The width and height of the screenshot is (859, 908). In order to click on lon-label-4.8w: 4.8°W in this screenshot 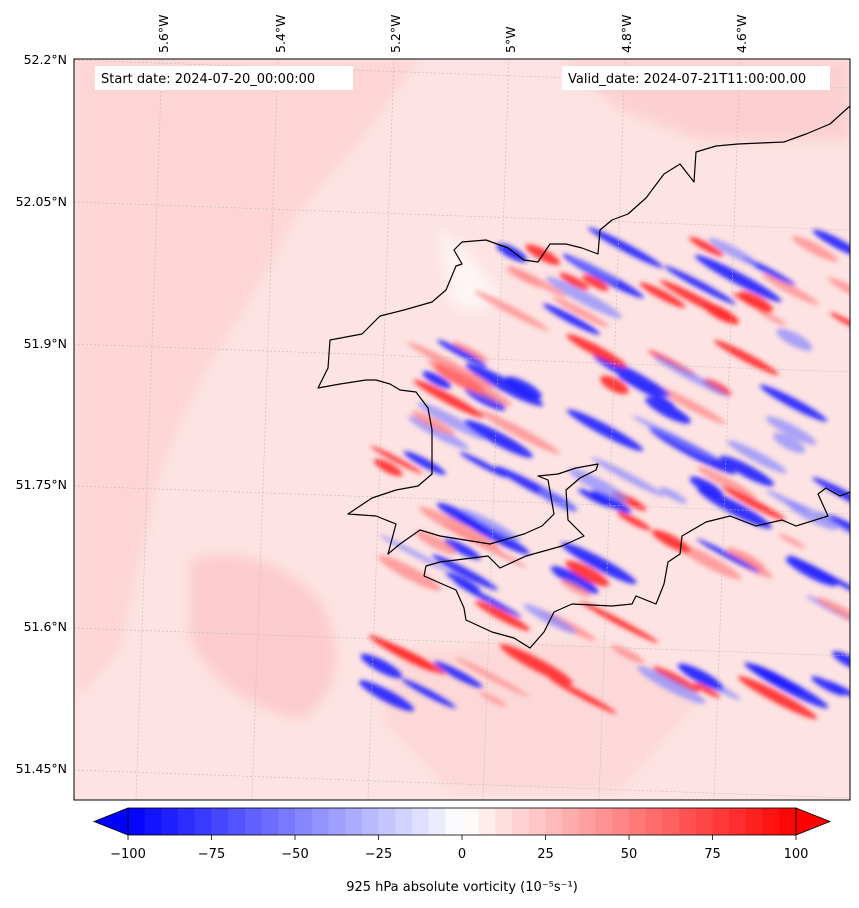, I will do `click(626, 34)`.